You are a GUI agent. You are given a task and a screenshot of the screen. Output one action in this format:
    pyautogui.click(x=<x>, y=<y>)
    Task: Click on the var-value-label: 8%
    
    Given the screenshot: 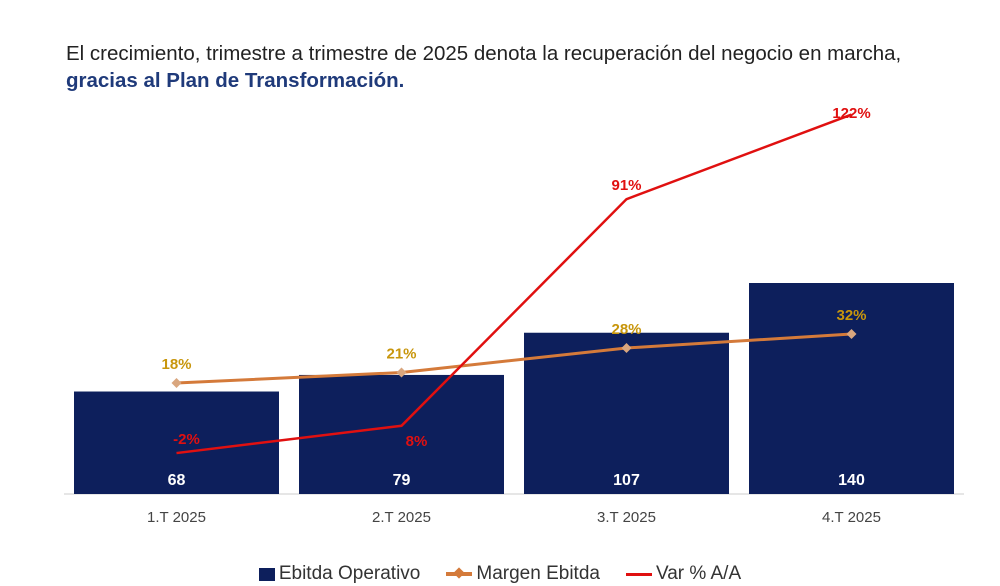 What is the action you would take?
    pyautogui.click(x=417, y=441)
    